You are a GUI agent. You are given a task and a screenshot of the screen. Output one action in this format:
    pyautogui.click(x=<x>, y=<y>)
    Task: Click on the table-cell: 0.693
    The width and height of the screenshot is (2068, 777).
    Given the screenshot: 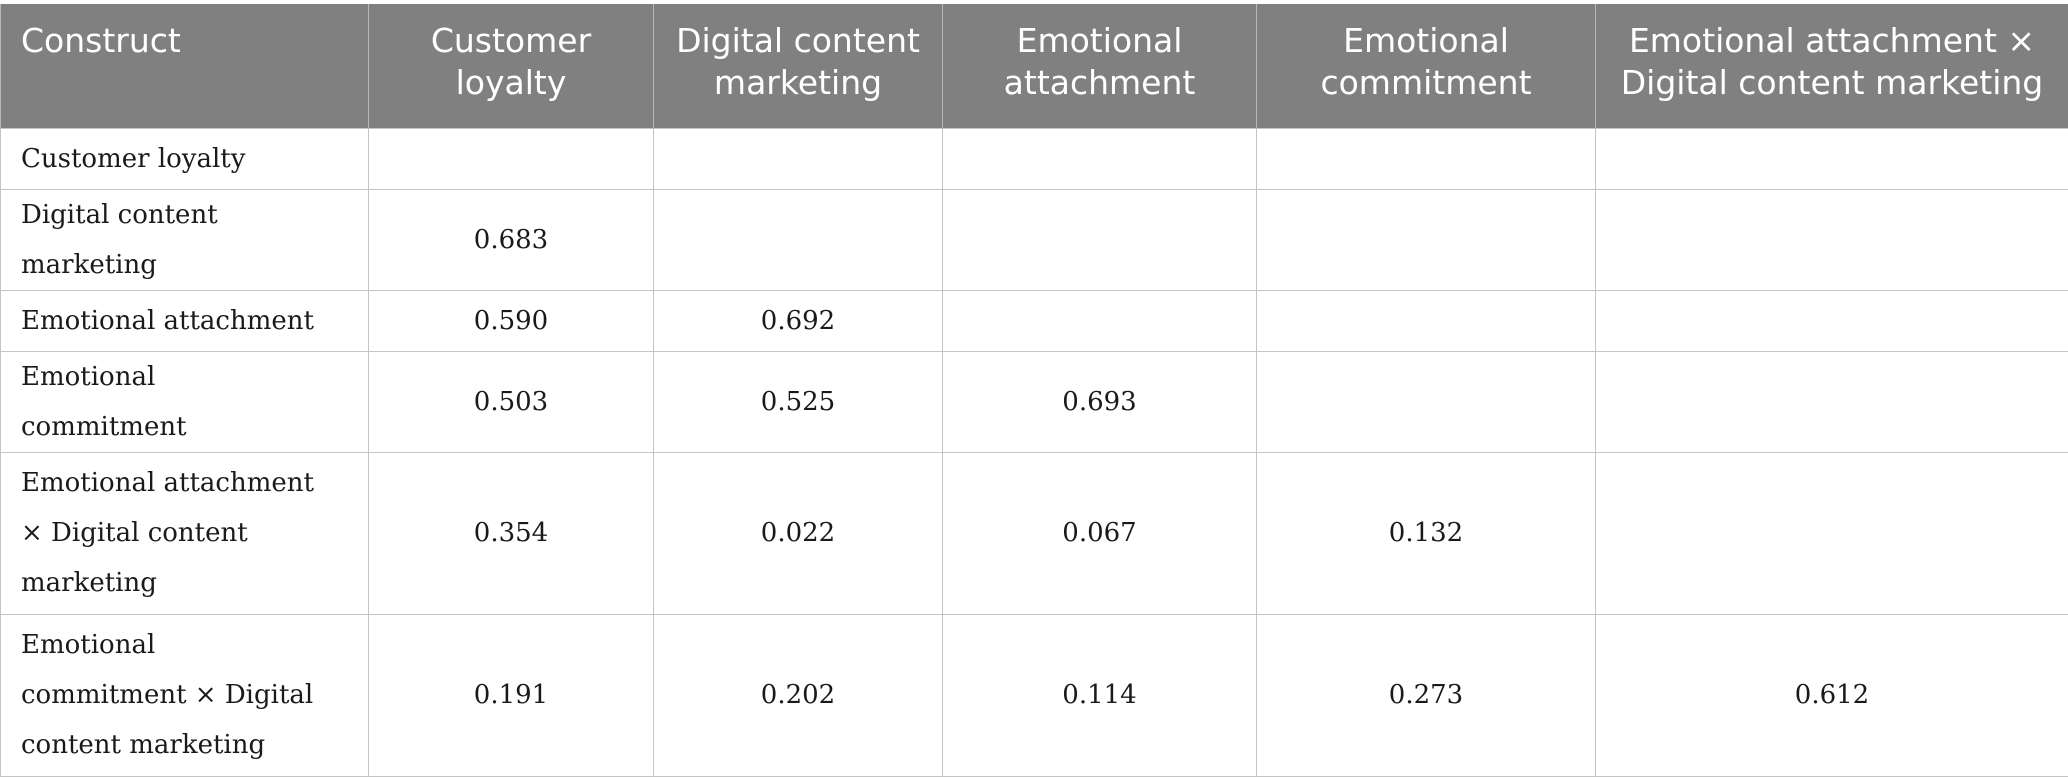 What is the action you would take?
    pyautogui.click(x=1100, y=401)
    